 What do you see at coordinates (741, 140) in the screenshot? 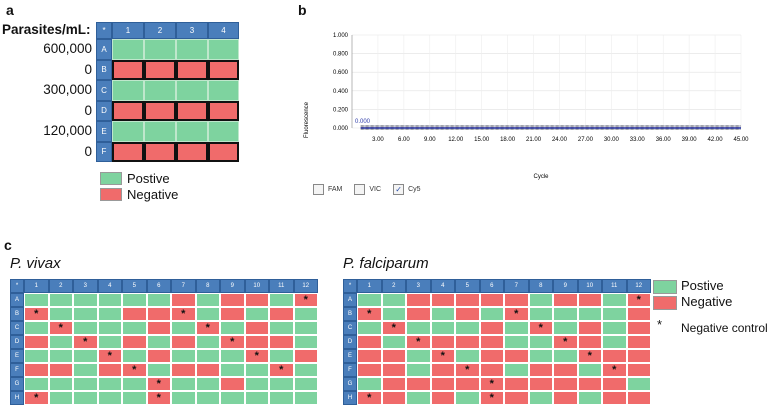
I see `x-tick-label: 45.00` at bounding box center [741, 140].